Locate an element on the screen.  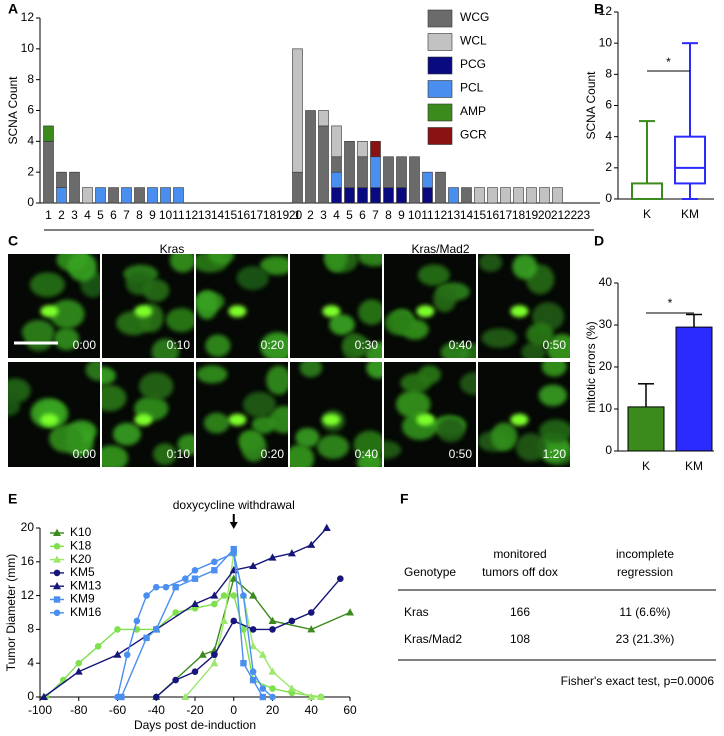
x-tick-label: 7 is located at coordinates (126, 215).